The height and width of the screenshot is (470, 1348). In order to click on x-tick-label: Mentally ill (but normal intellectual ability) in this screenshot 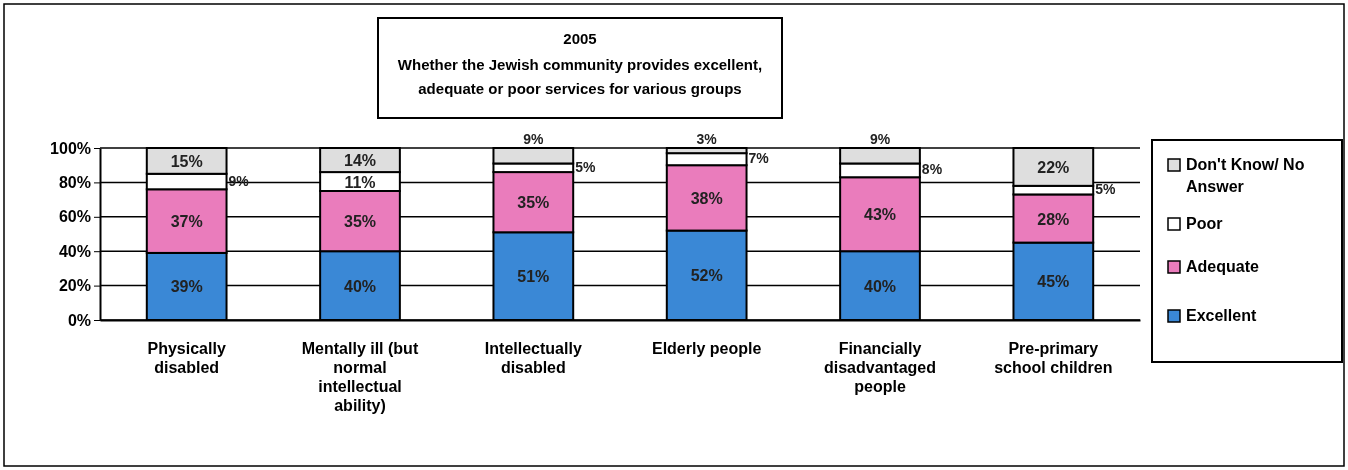, I will do `click(360, 377)`.